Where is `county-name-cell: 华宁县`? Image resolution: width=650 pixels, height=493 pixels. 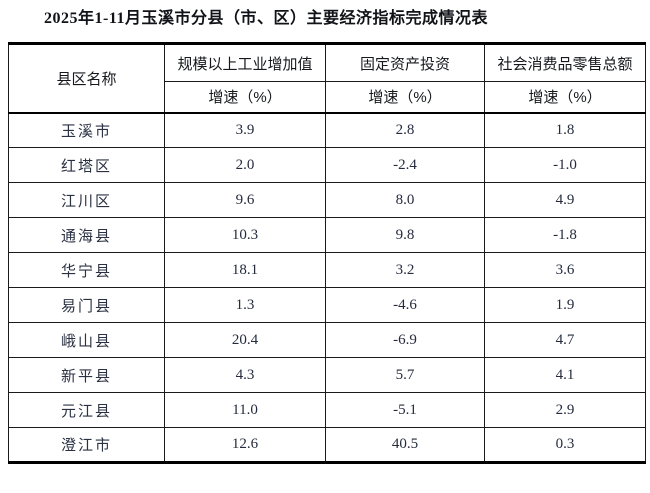 county-name-cell: 华宁县 is located at coordinates (86, 270).